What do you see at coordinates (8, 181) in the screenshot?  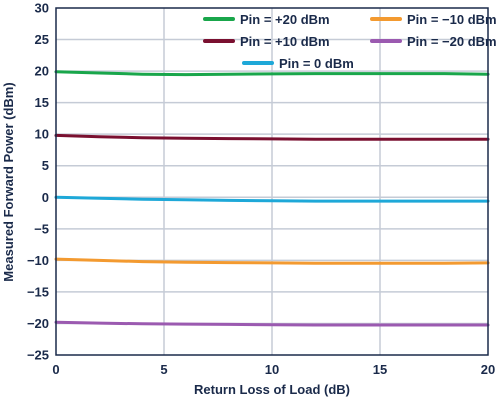 I see `y-axis-title: Measured Forward Power (dBm)` at bounding box center [8, 181].